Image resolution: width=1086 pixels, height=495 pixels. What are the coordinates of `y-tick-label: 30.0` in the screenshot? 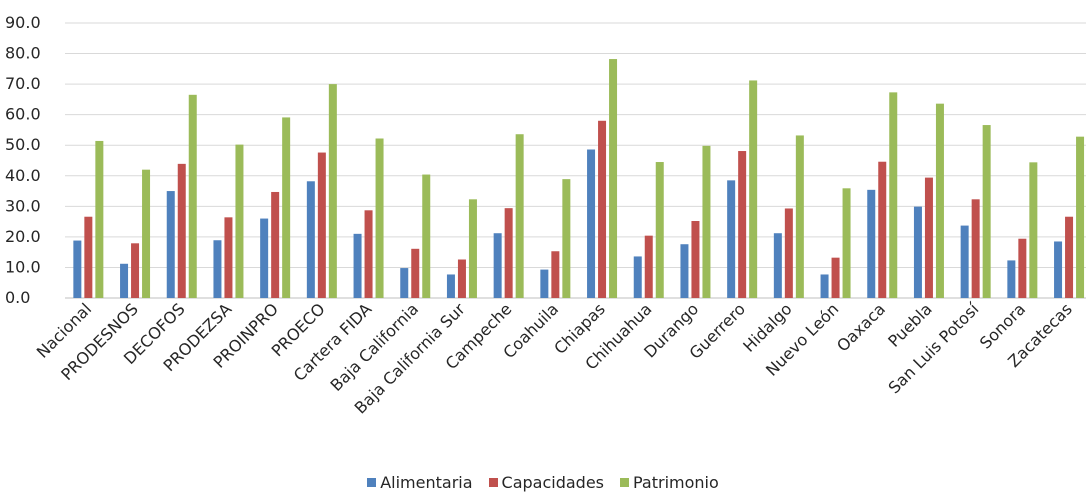 It's located at (23, 205).